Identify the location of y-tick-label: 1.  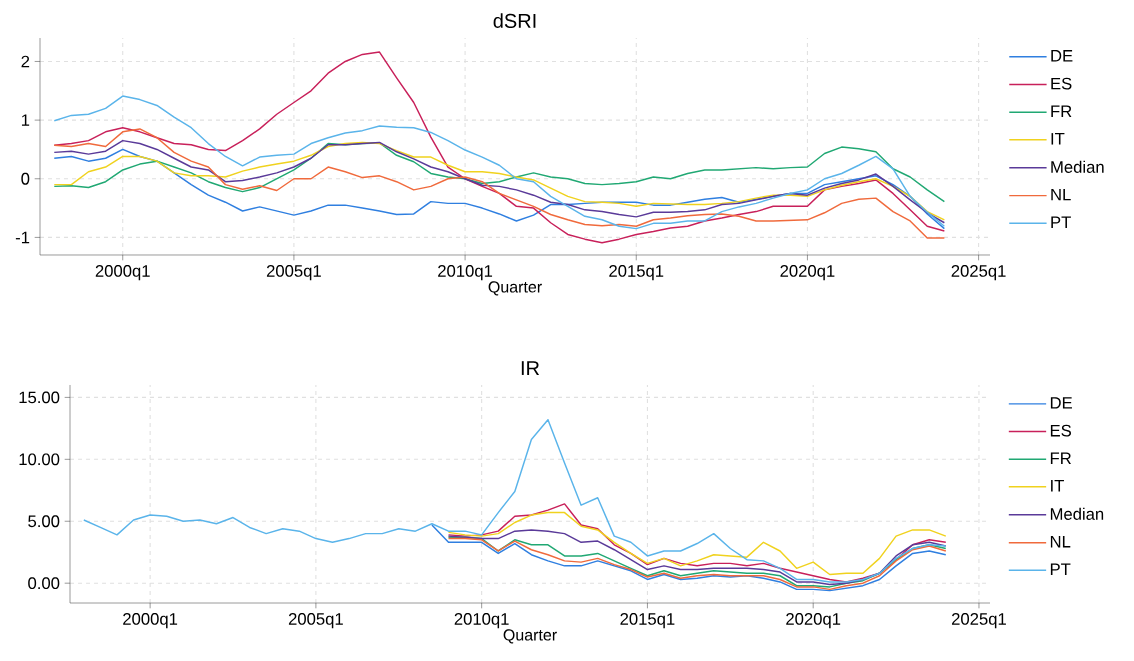
(25, 120).